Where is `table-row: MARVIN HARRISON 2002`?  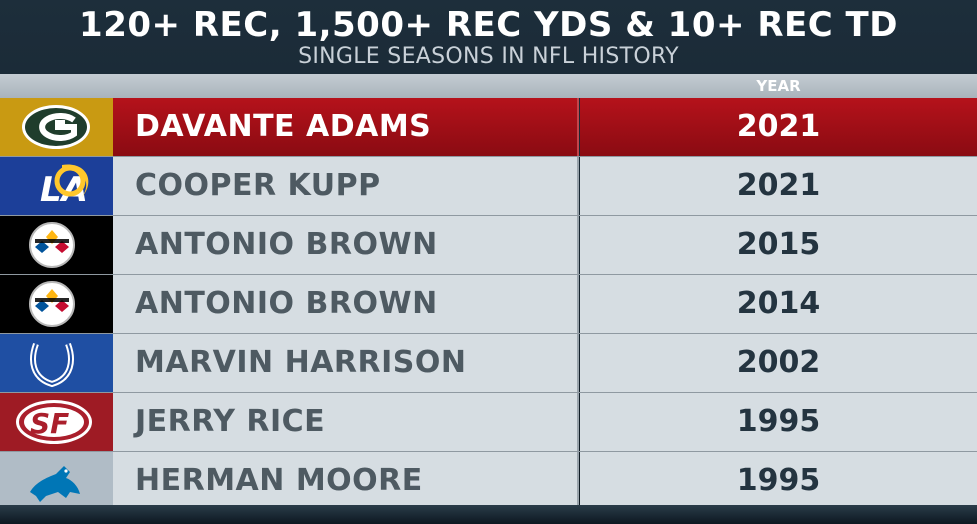 table-row: MARVIN HARRISON 2002 is located at coordinates (488, 363).